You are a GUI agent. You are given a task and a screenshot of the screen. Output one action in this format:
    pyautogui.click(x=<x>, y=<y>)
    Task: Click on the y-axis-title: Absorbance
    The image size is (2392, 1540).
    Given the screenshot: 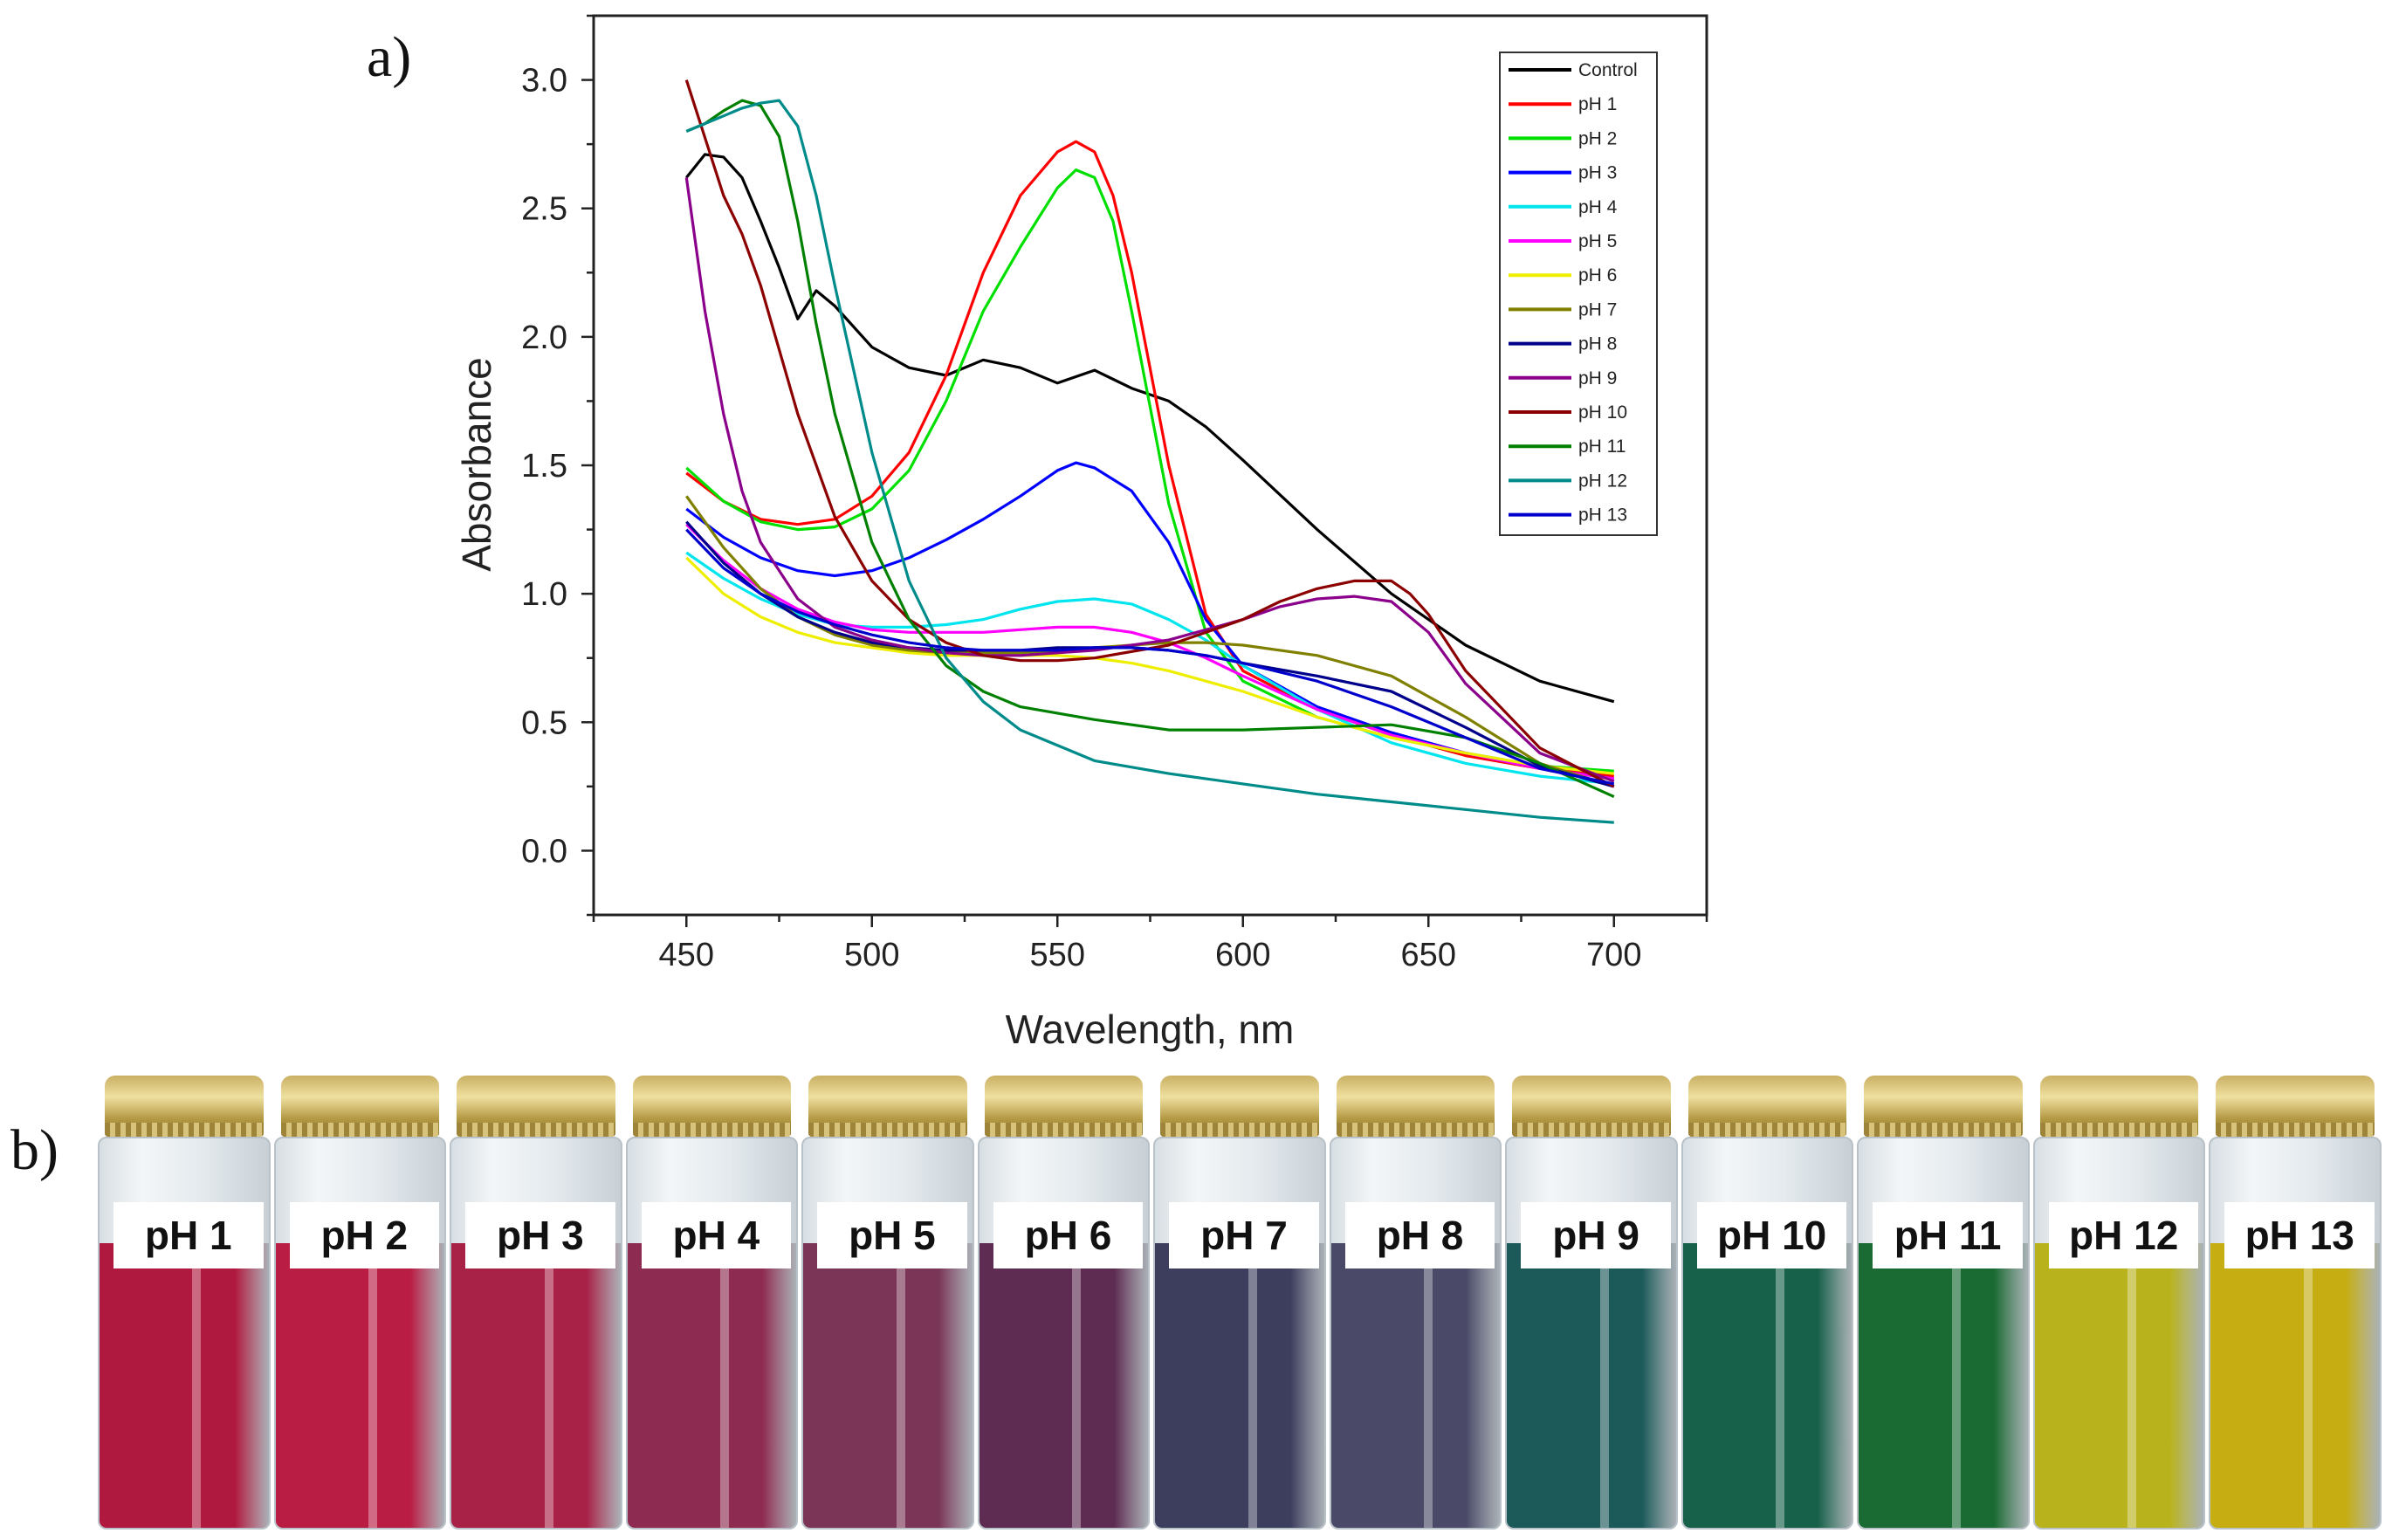 What is the action you would take?
    pyautogui.click(x=476, y=465)
    